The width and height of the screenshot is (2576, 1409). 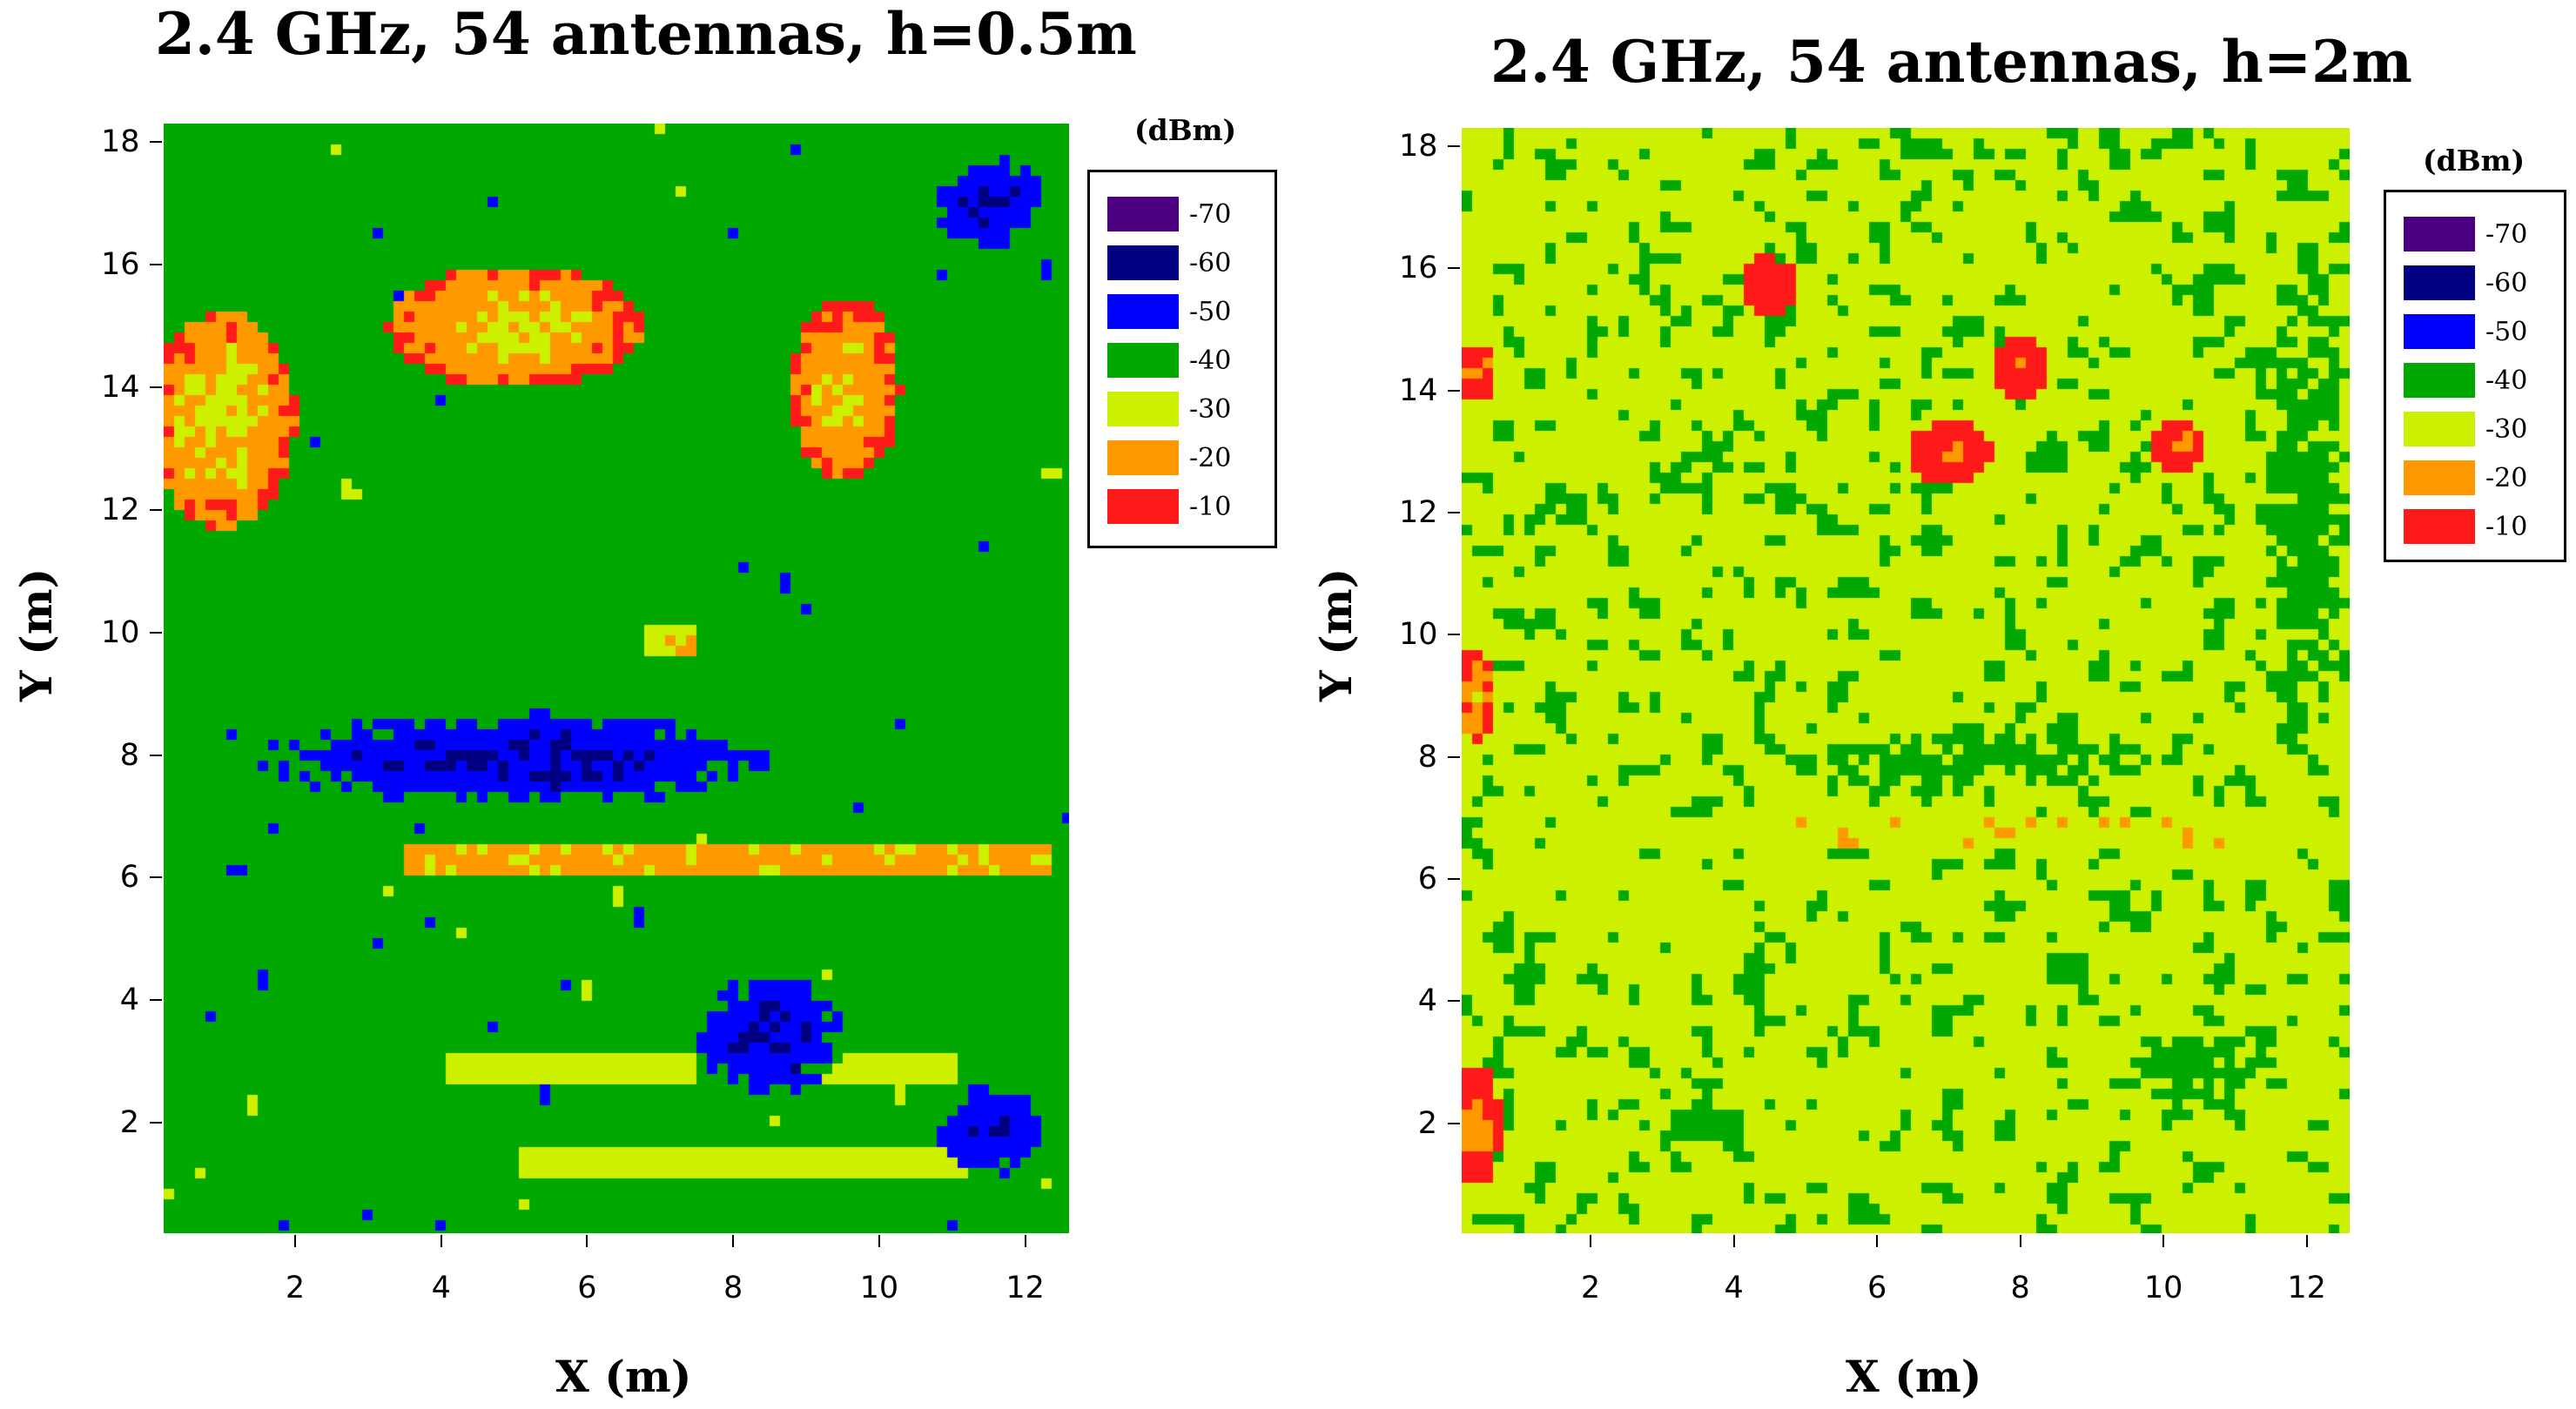 I want to click on left-x-axis-label: X (m), so click(x=623, y=1376).